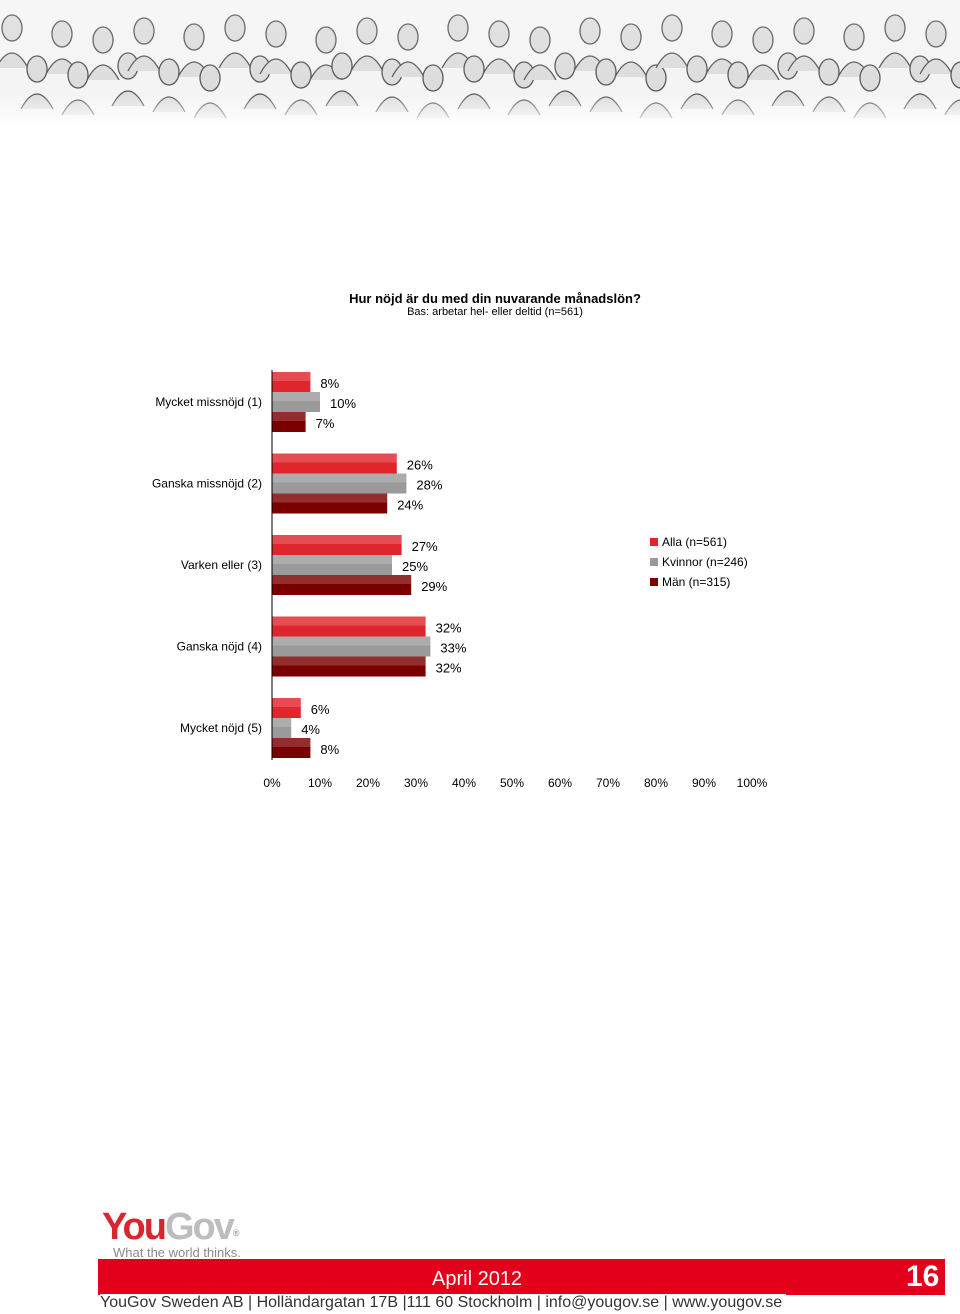 Image resolution: width=960 pixels, height=1314 pixels. Describe the element at coordinates (695, 542) in the screenshot. I see `legend-label: Alla (n=561)` at that location.